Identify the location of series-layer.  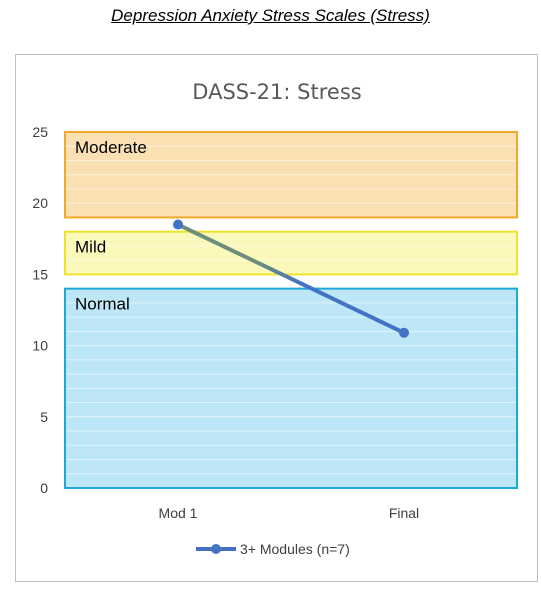
(291, 278).